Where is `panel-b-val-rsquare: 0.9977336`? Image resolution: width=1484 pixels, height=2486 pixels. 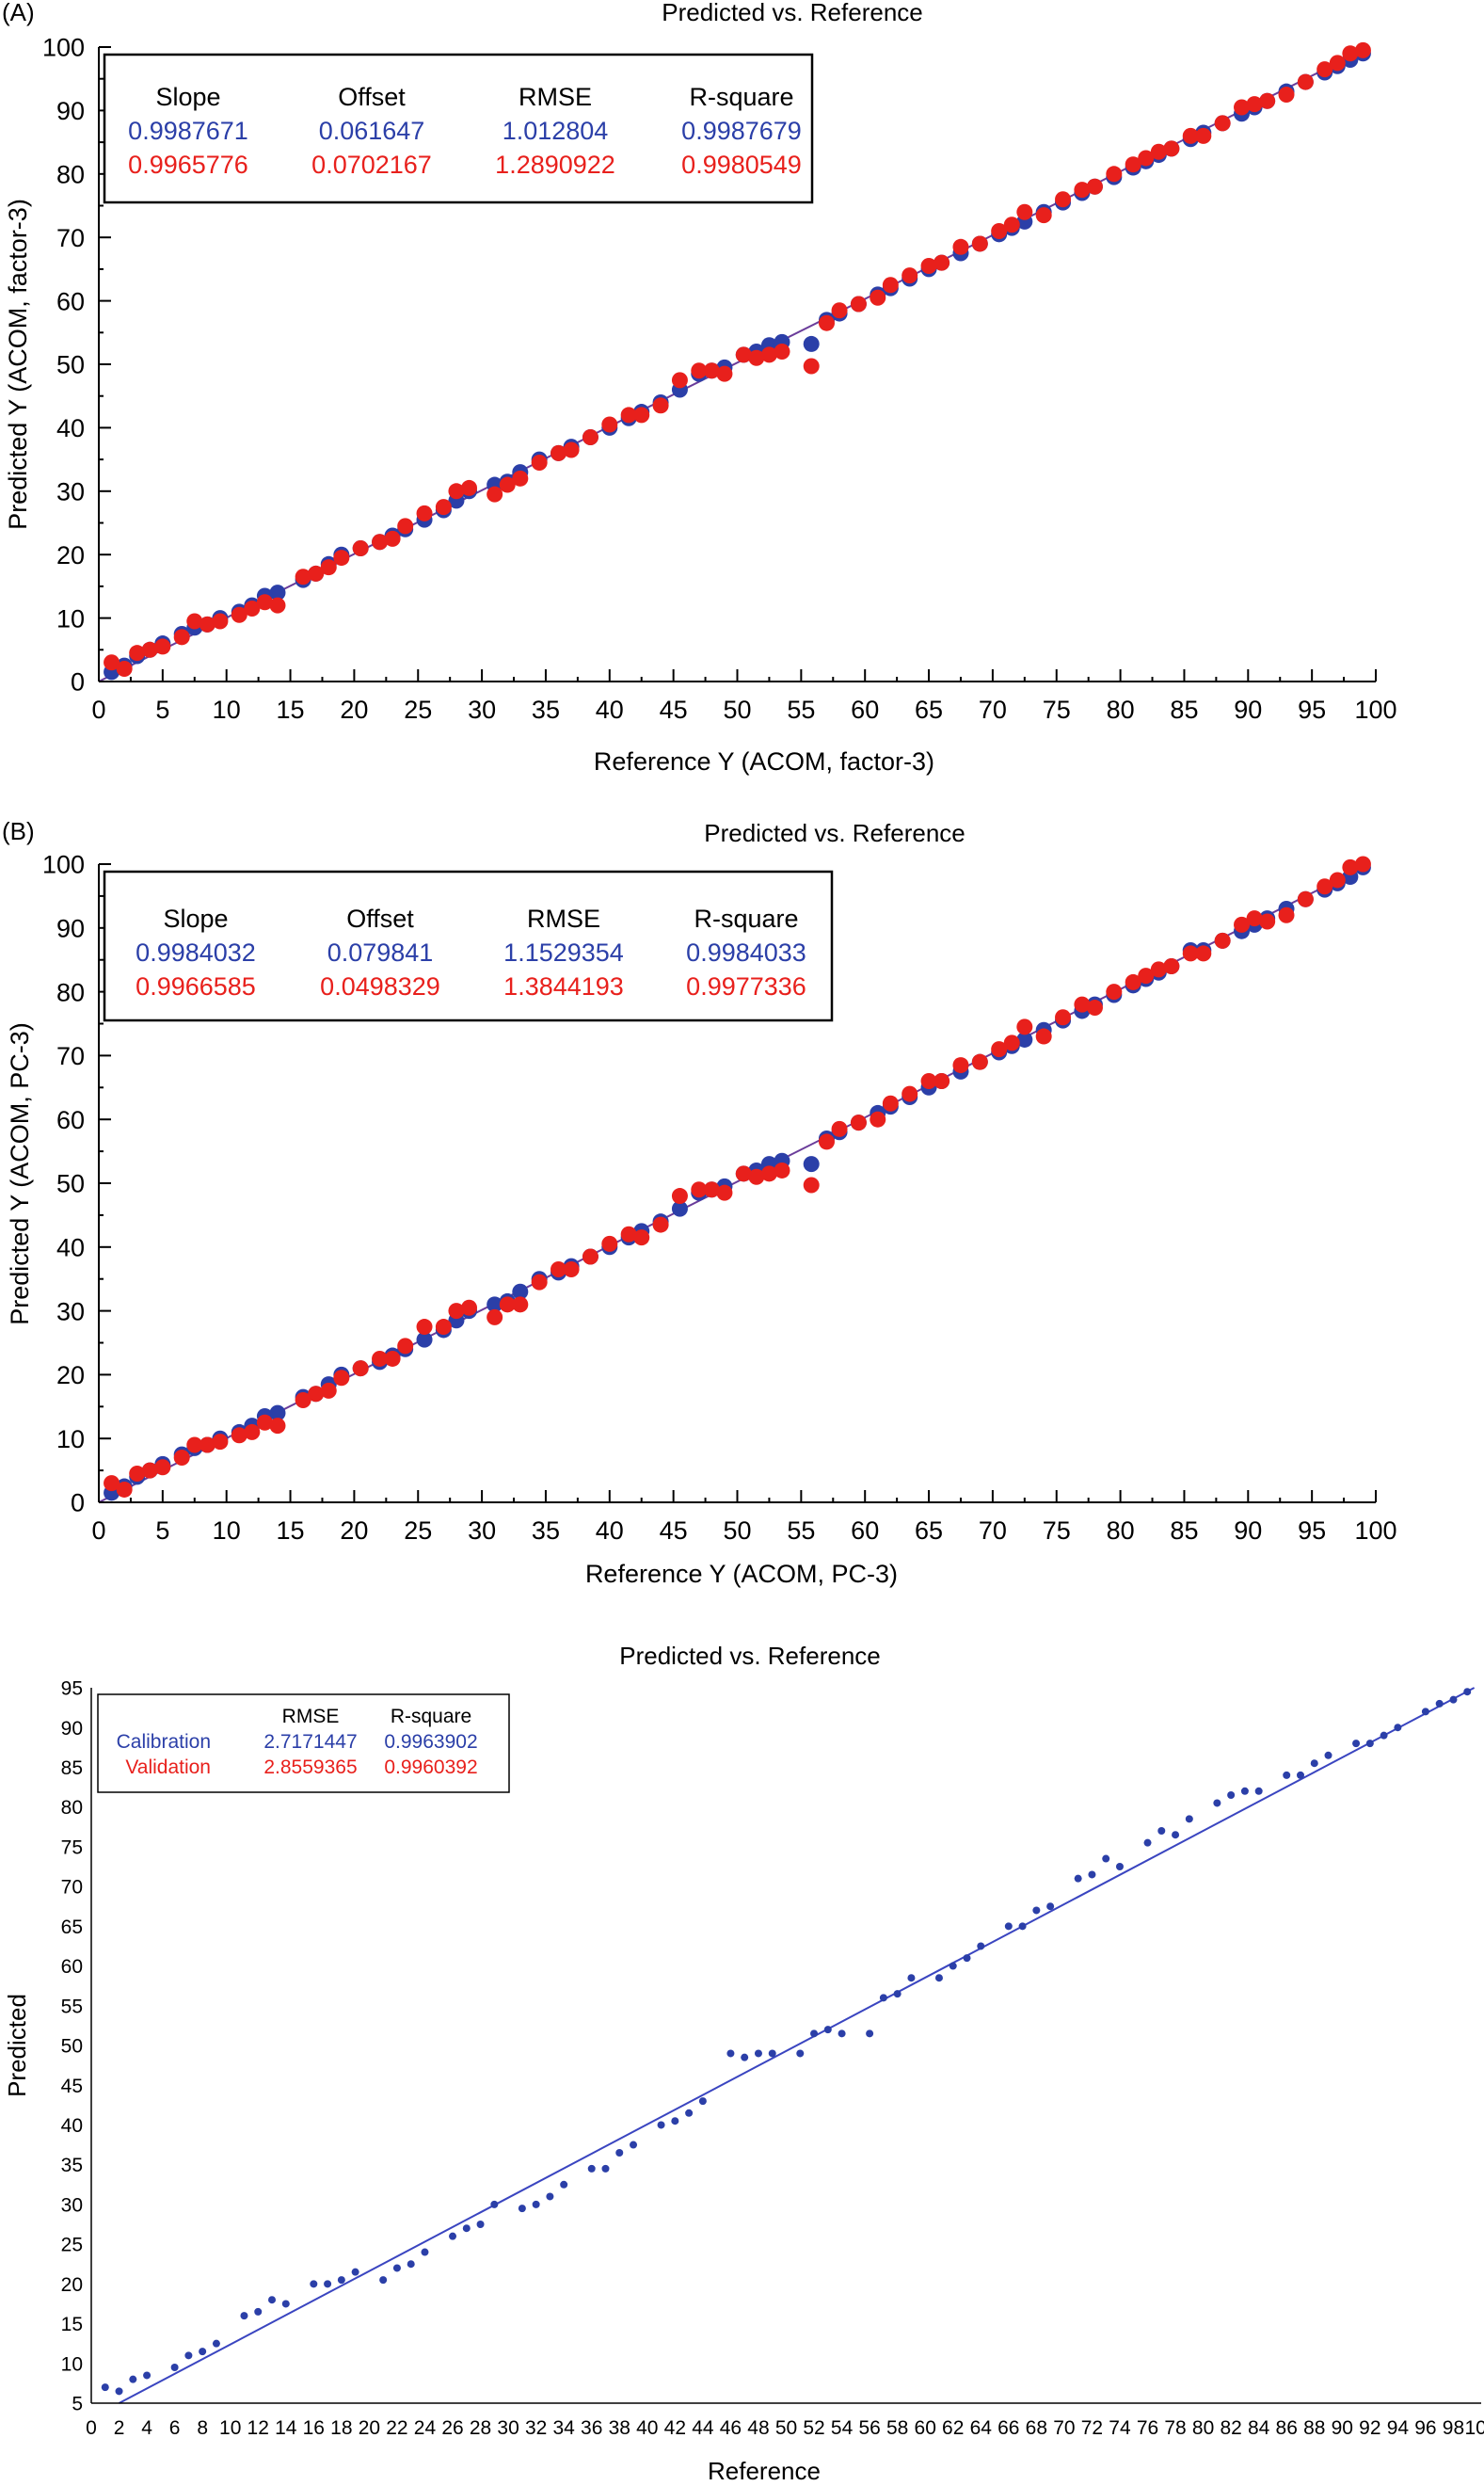 panel-b-val-rsquare: 0.9977336 is located at coordinates (746, 986).